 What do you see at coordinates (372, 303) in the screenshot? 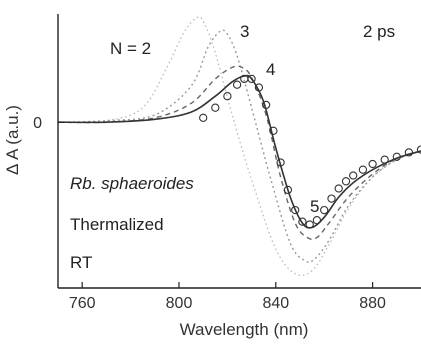
I see `x-tick-label: 880` at bounding box center [372, 303].